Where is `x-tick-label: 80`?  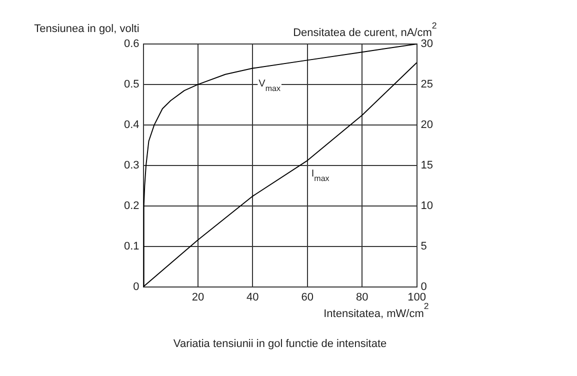 x-tick-label: 80 is located at coordinates (362, 297).